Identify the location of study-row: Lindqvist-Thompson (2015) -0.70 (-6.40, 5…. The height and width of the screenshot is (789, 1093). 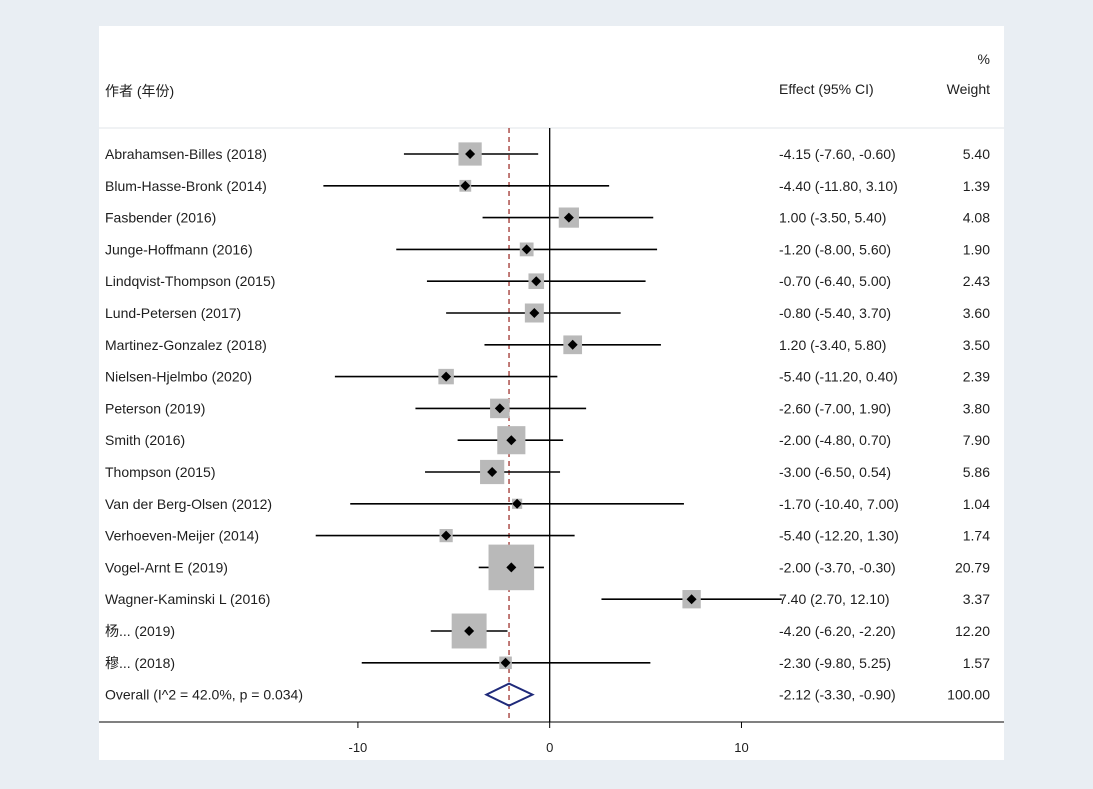
(547, 281).